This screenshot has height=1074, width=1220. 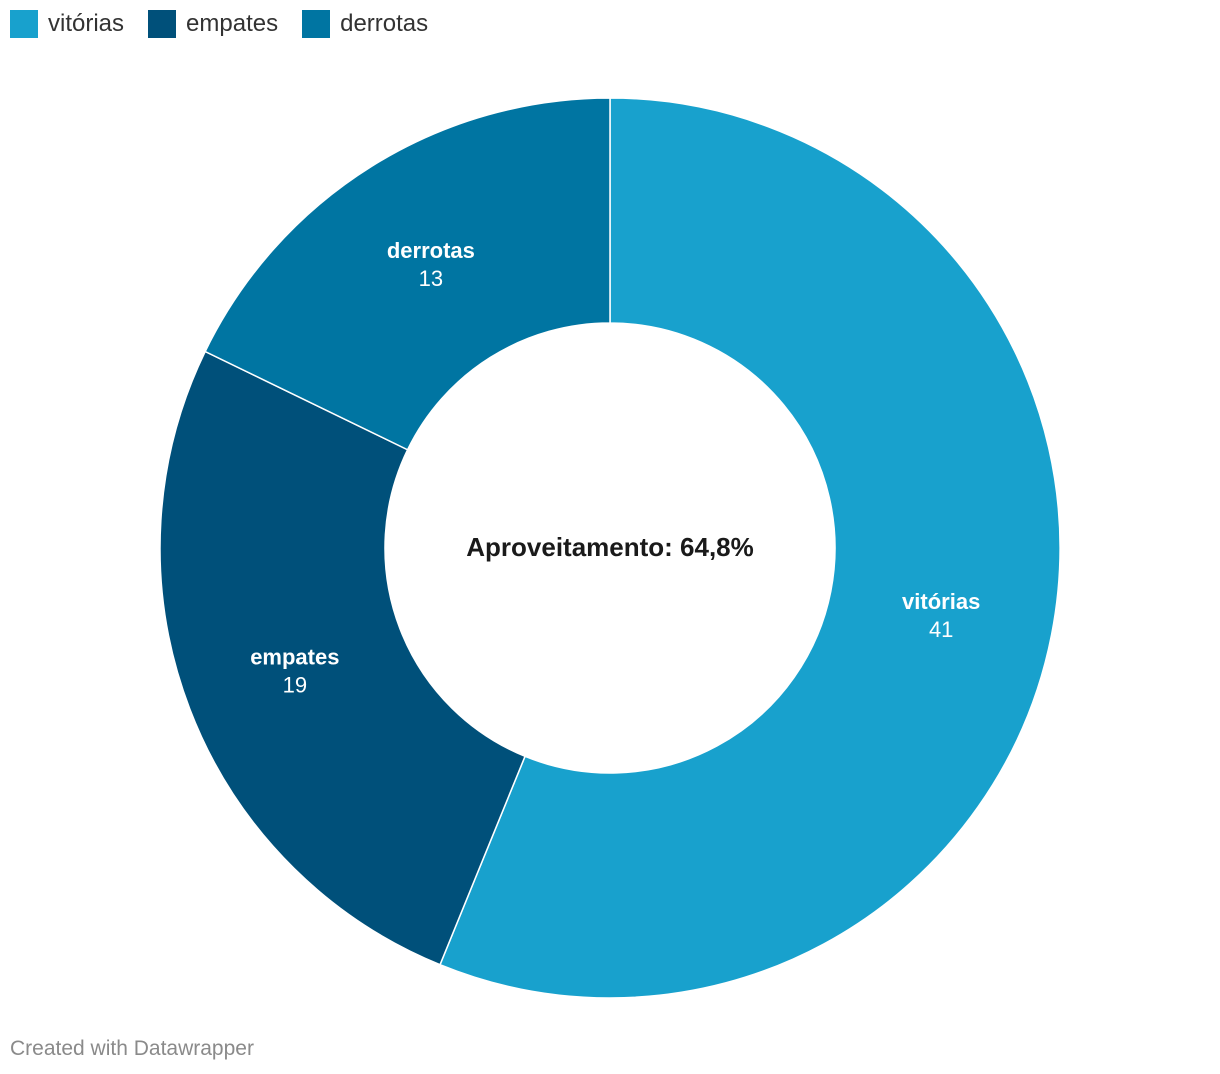 I want to click on legend-label-empates: empates, so click(x=232, y=23).